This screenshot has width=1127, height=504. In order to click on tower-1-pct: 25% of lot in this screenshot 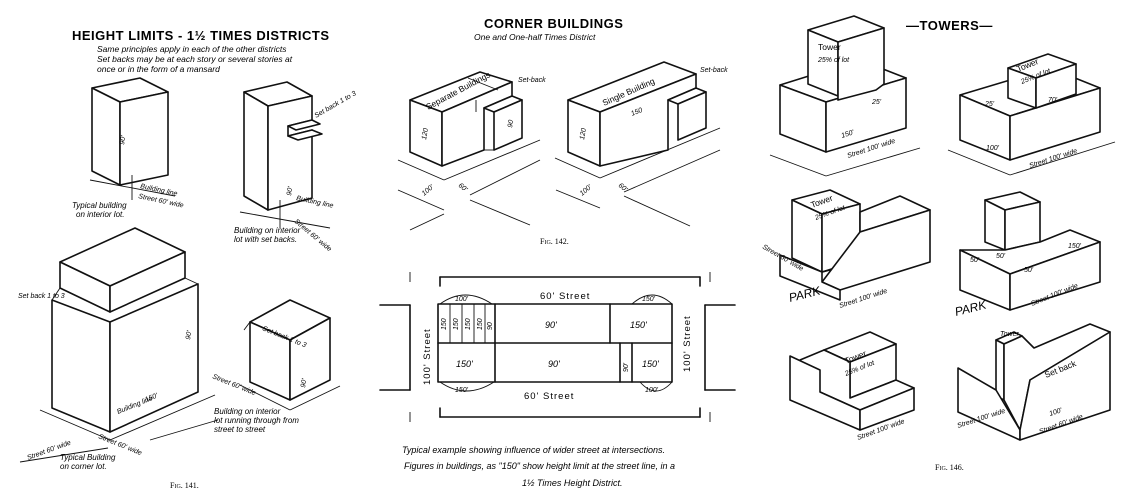, I will do `click(833, 60)`.